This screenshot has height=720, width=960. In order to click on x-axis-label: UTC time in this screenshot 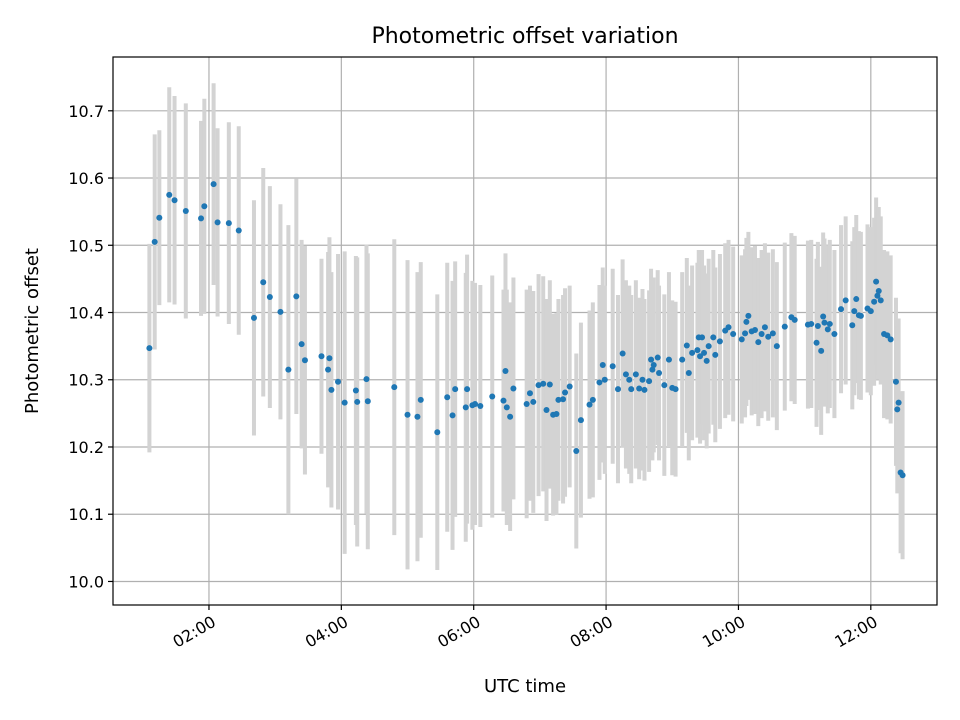, I will do `click(525, 686)`.